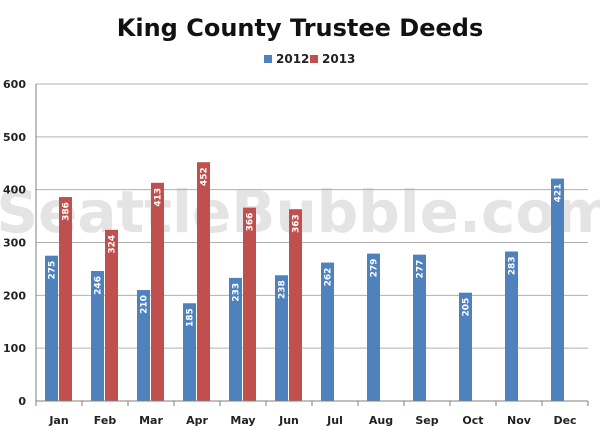  I want to click on legend: 2012 2013, so click(309, 59).